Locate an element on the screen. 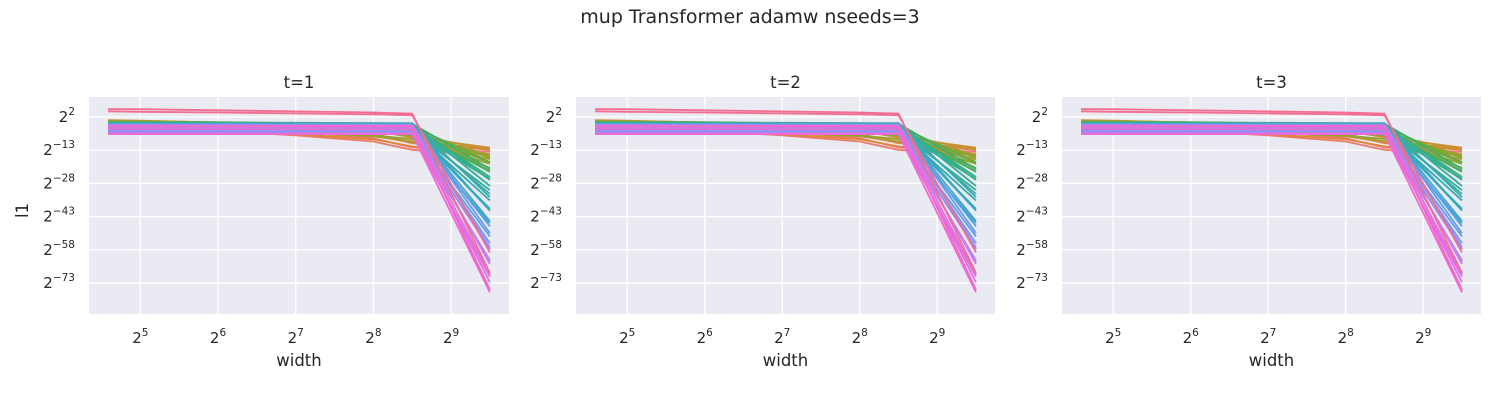  figure-suptitle: mup Transformer adamw nseeds=3 is located at coordinates (749, 17).